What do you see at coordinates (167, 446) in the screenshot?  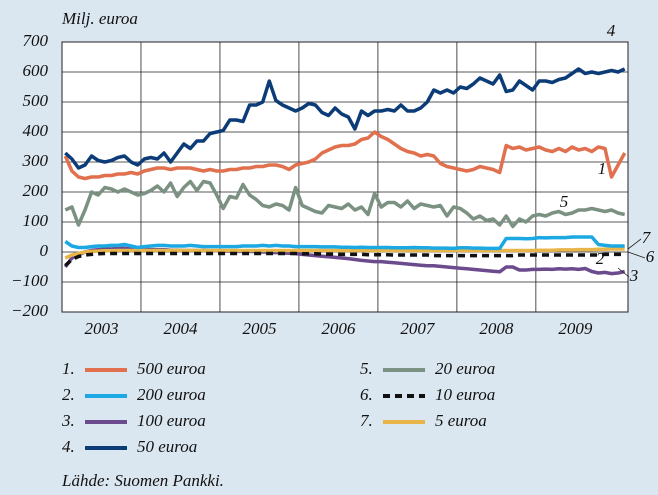 I see `legend-label: 50 euroa` at bounding box center [167, 446].